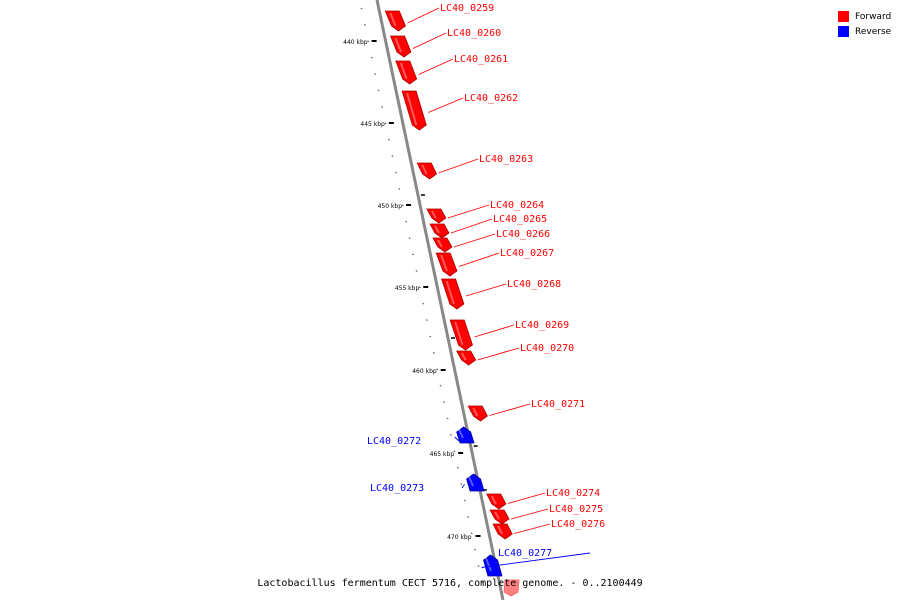  What do you see at coordinates (509, 335) in the screenshot?
I see `gene-lc40_0269: LC40_0269` at bounding box center [509, 335].